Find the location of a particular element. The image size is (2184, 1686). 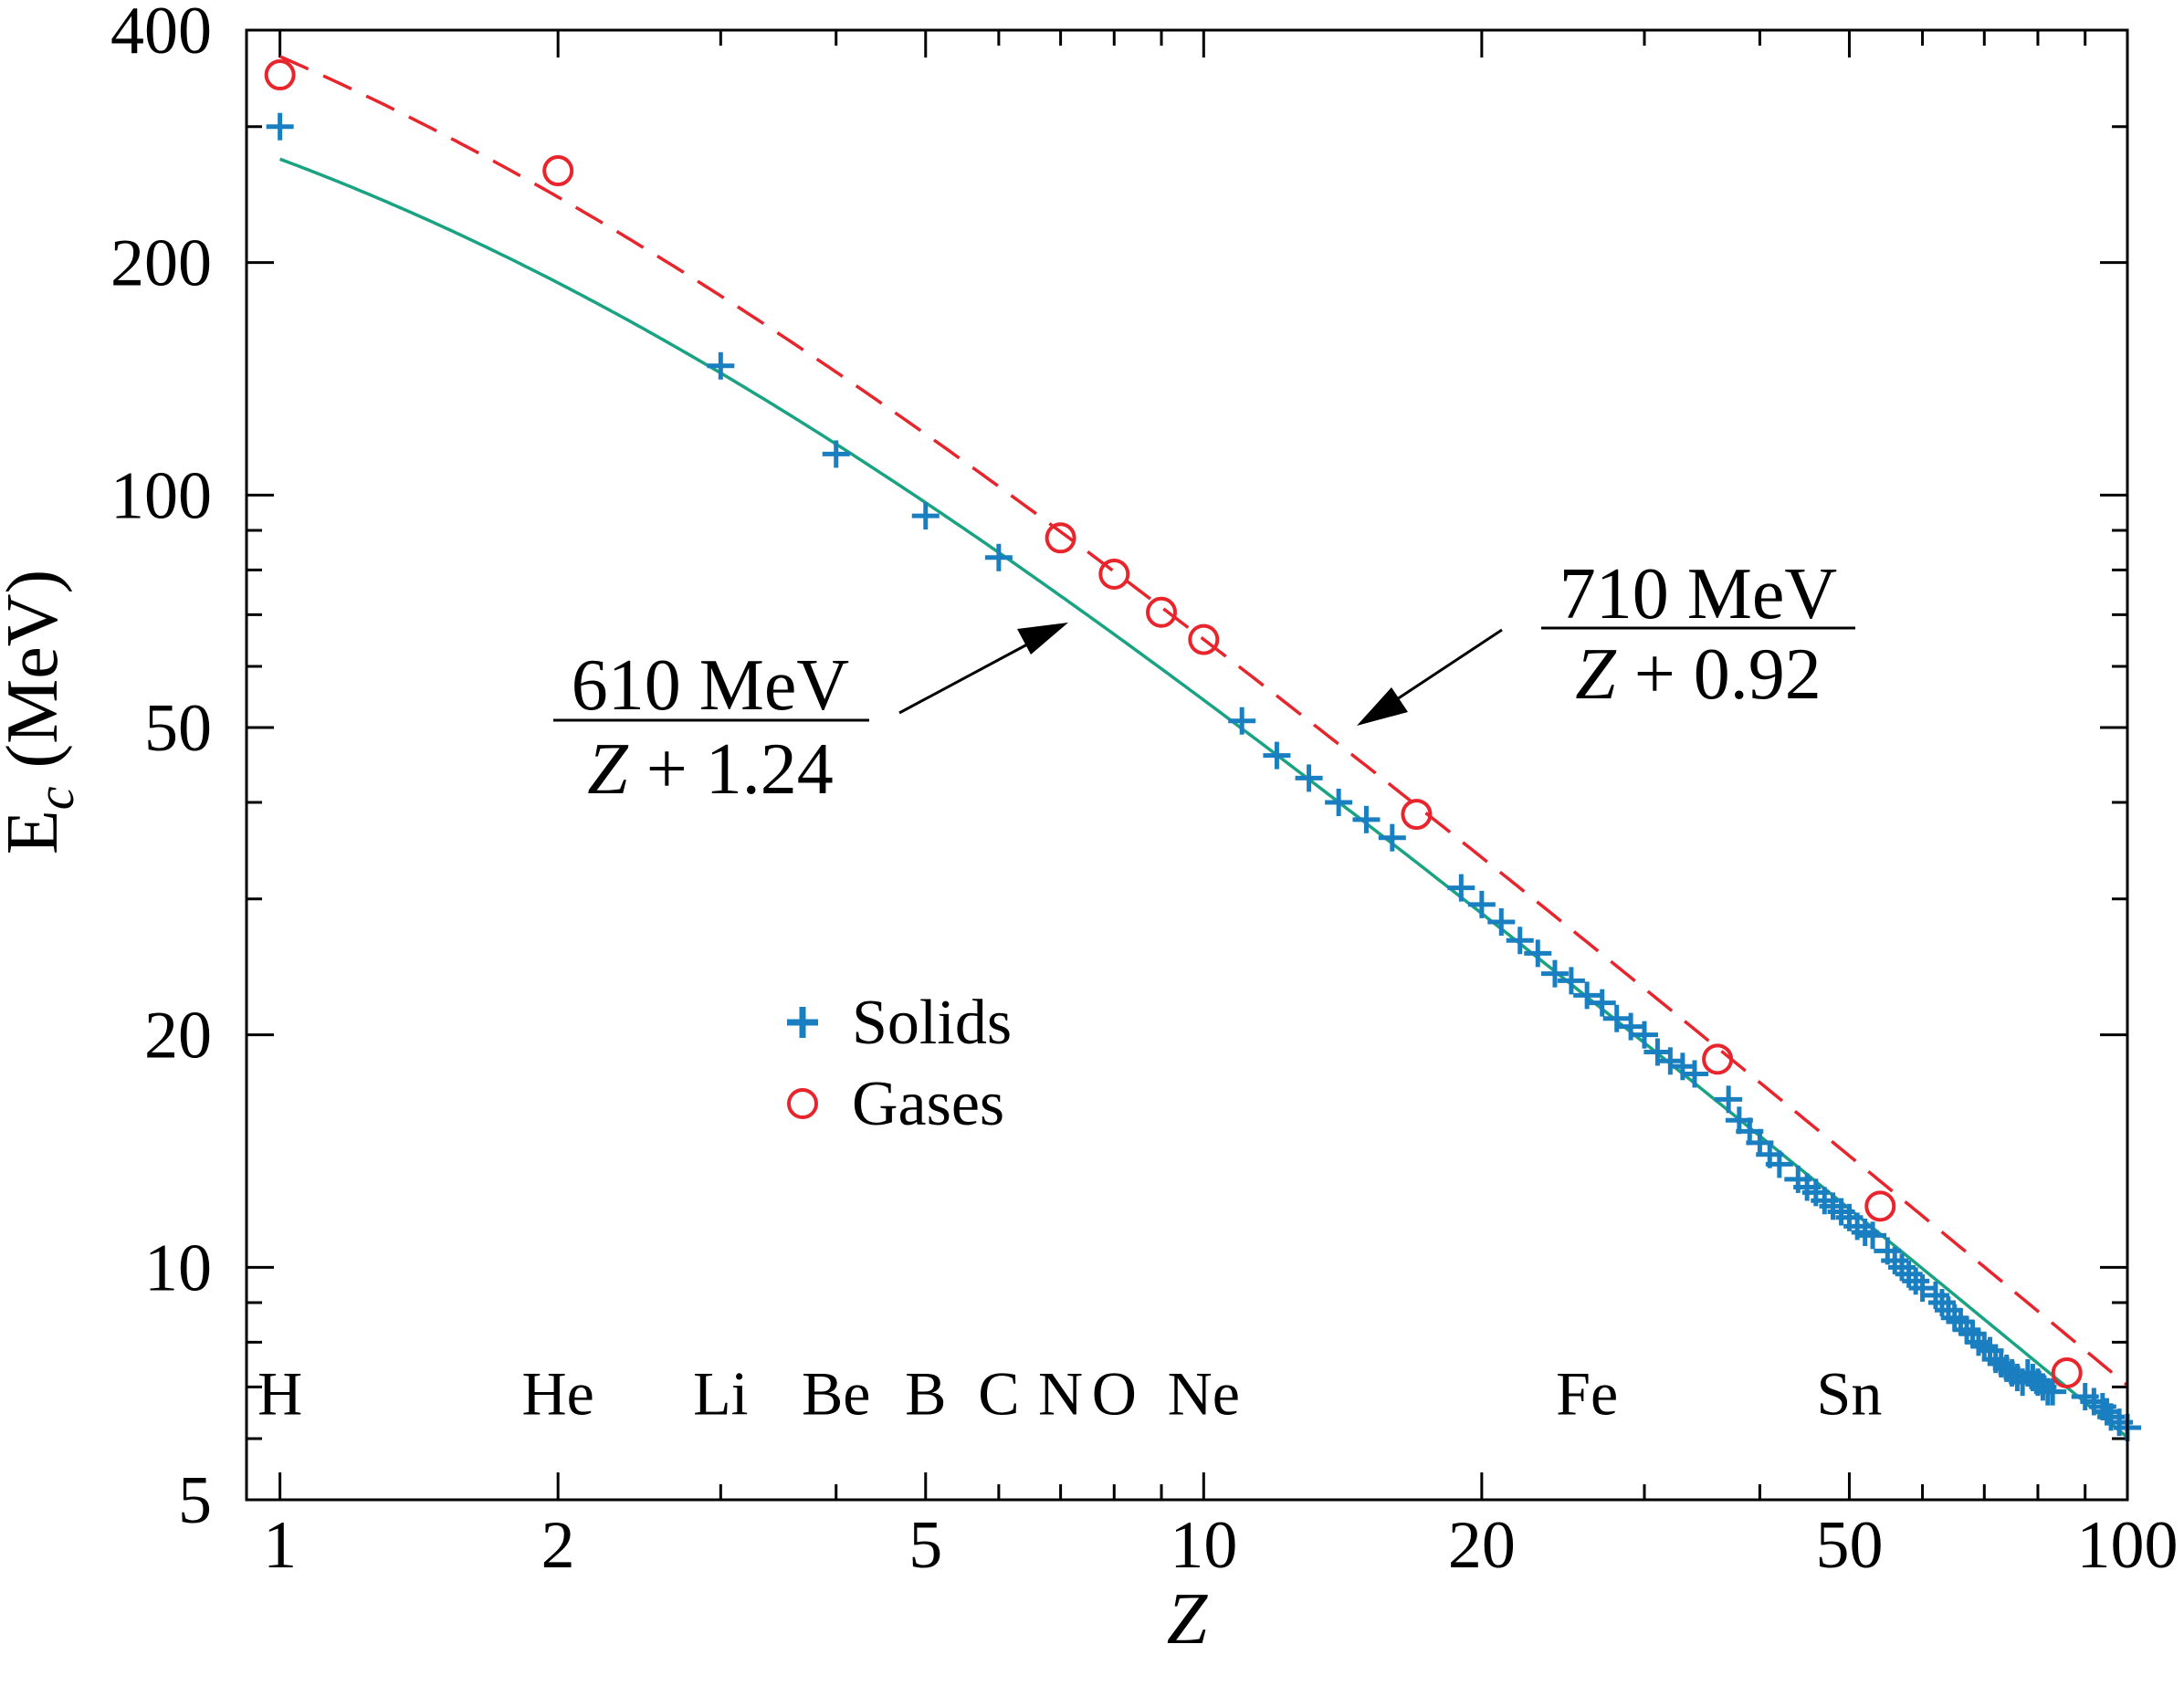

element-label-li: Li is located at coordinates (720, 1394).